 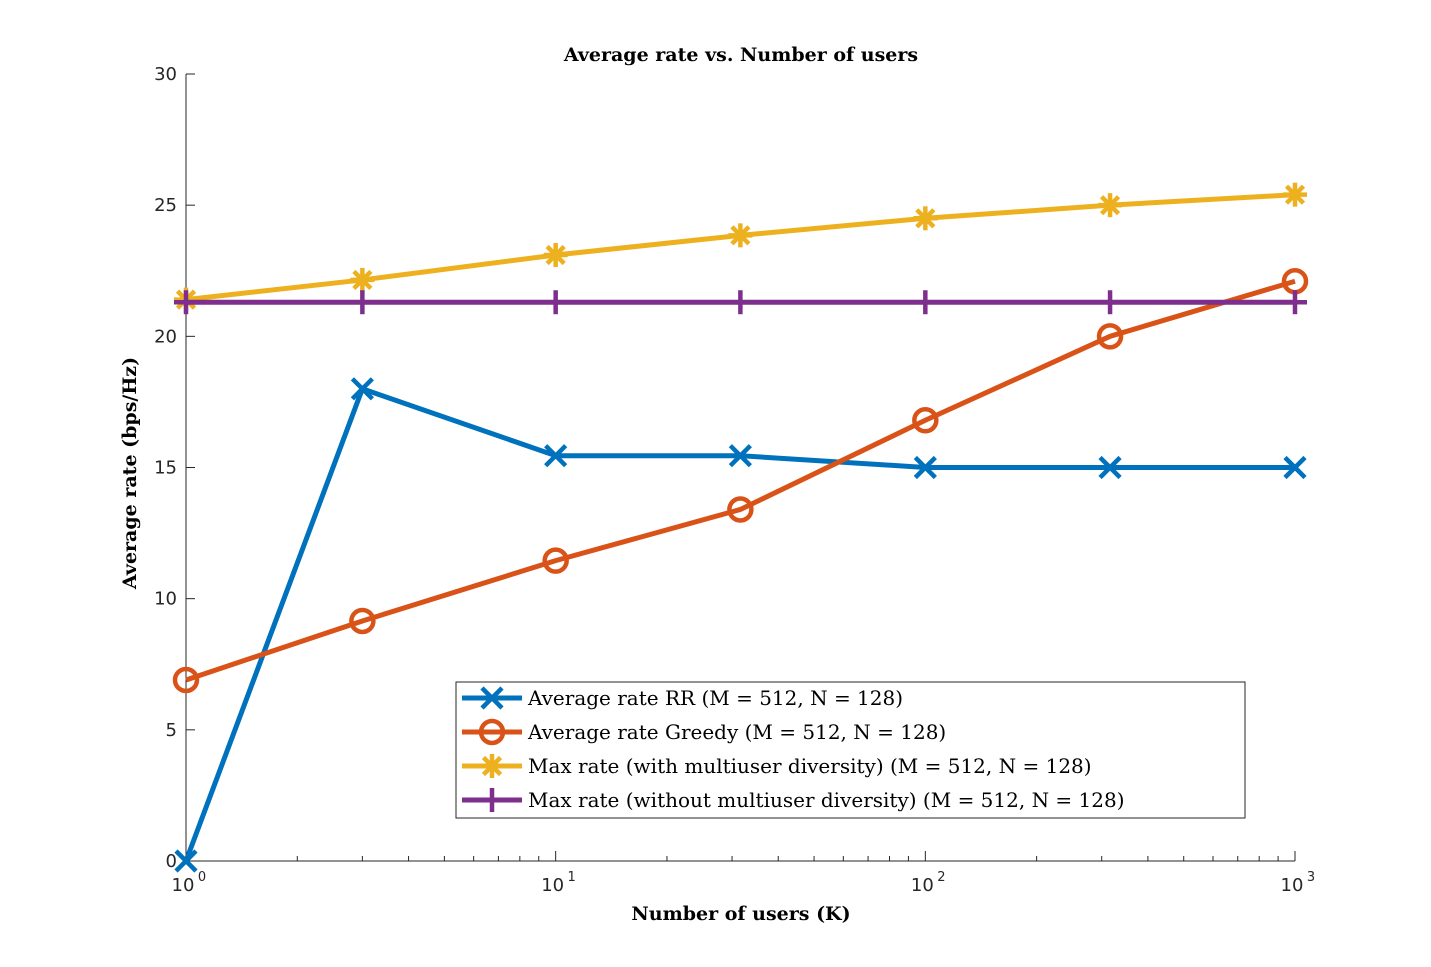 I want to click on legend-entry: Average rate RR (M = 512, N = 128), so click(x=682, y=698).